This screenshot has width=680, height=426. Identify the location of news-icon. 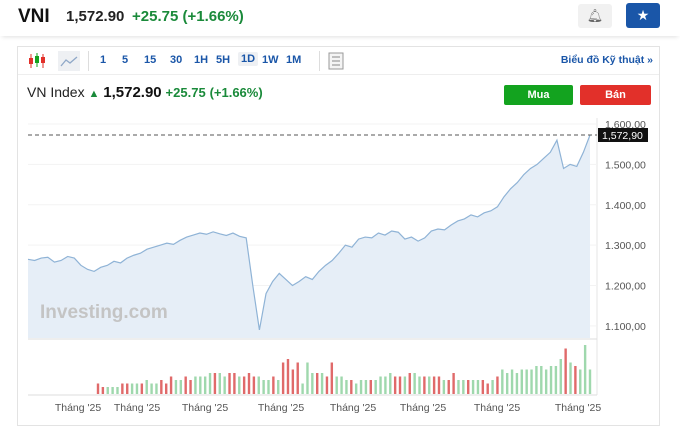
(336, 61).